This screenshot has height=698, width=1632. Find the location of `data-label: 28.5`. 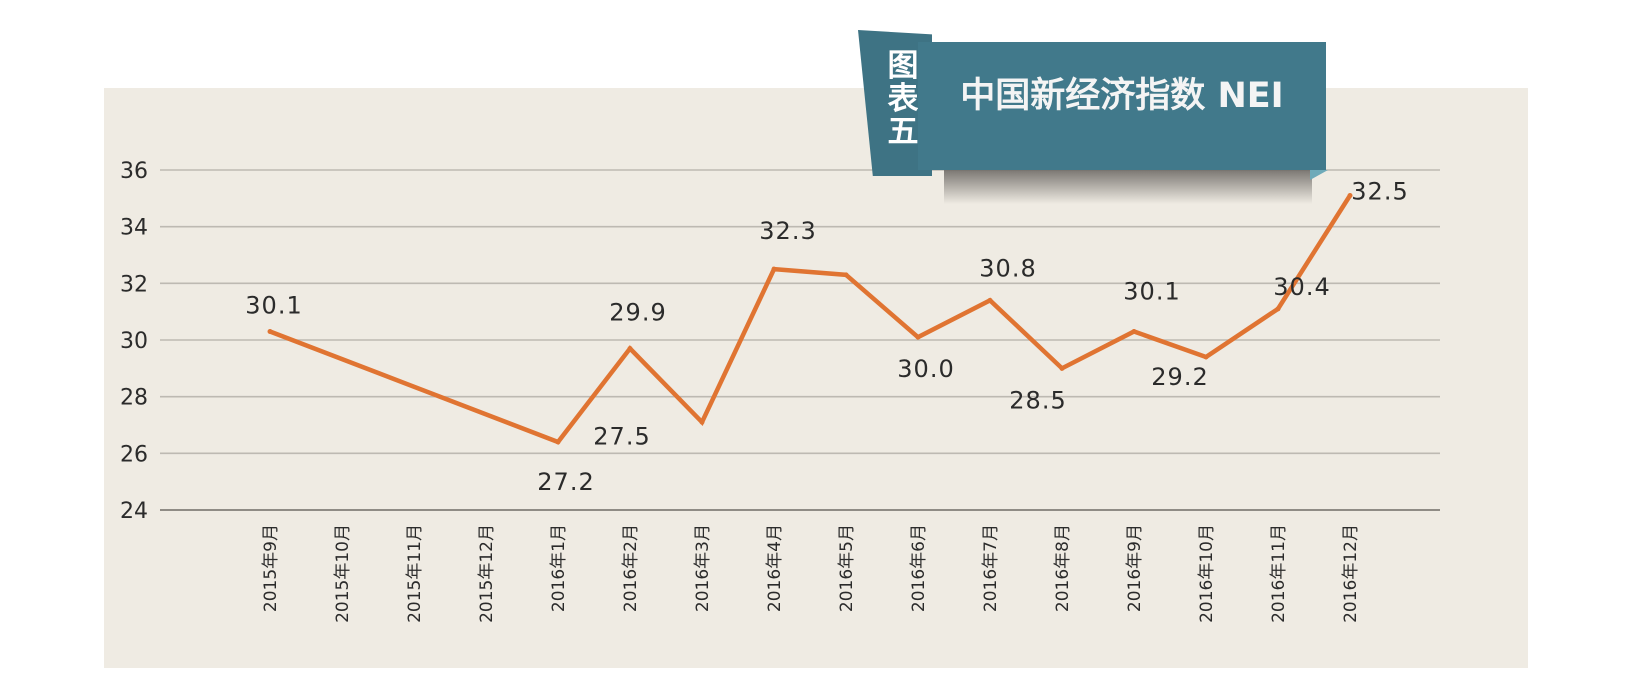

data-label: 28.5 is located at coordinates (1037, 400).